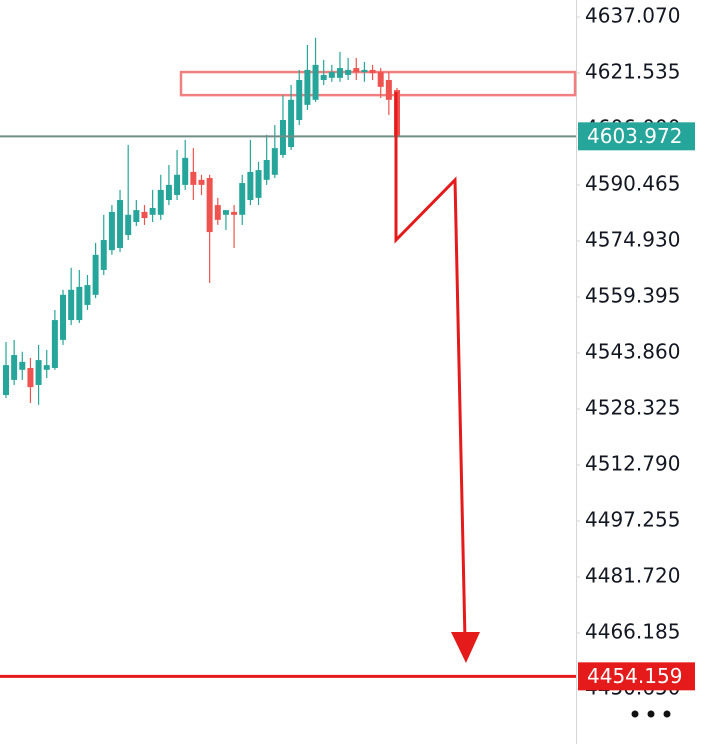 The height and width of the screenshot is (748, 720). Describe the element at coordinates (632, 575) in the screenshot. I see `y-tick-label: 4481.720` at that location.